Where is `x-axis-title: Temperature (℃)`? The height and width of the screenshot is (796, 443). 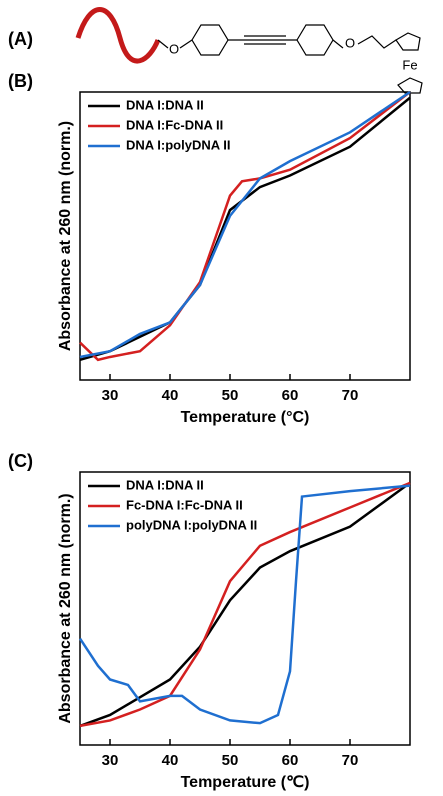
x-axis-title: Temperature (℃) is located at coordinates (245, 782).